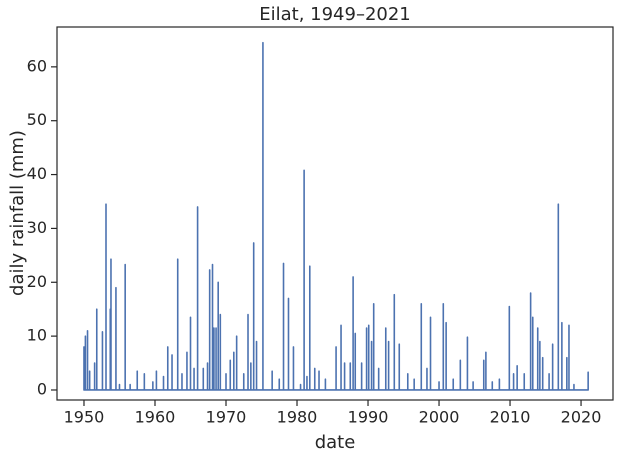  Describe the element at coordinates (581, 417) in the screenshot. I see `x-tick-label: 2020` at that location.